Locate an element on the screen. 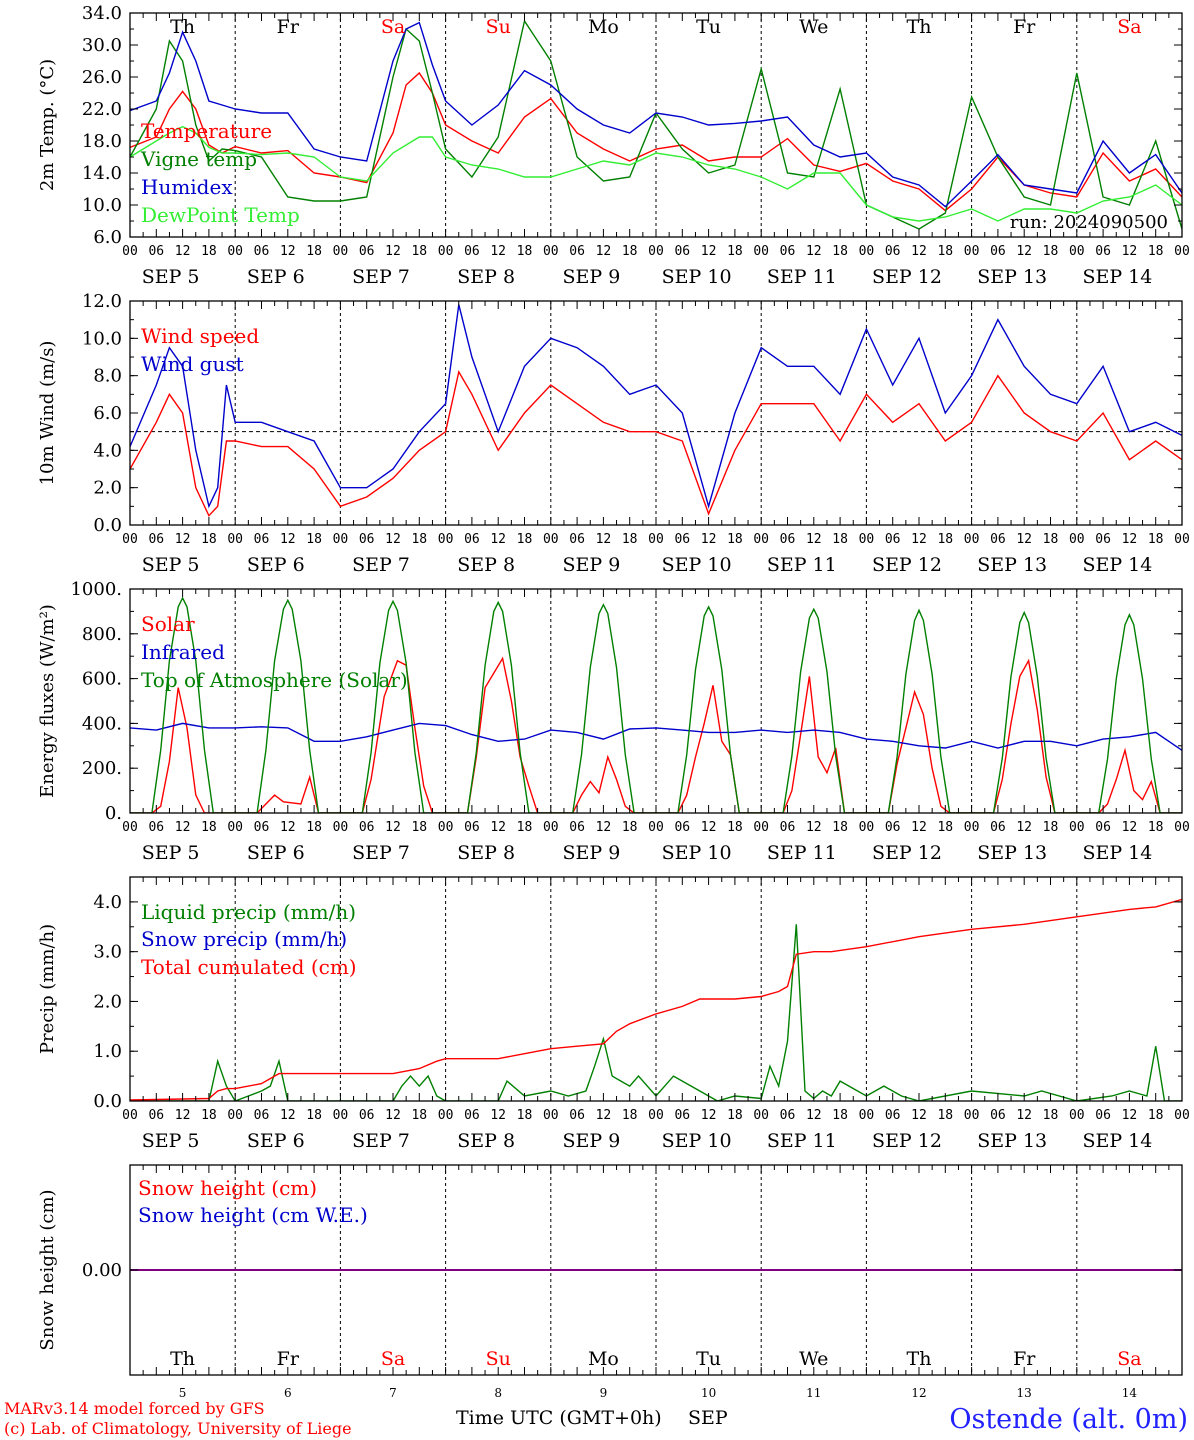  date-label: SEP 9 is located at coordinates (591, 277).